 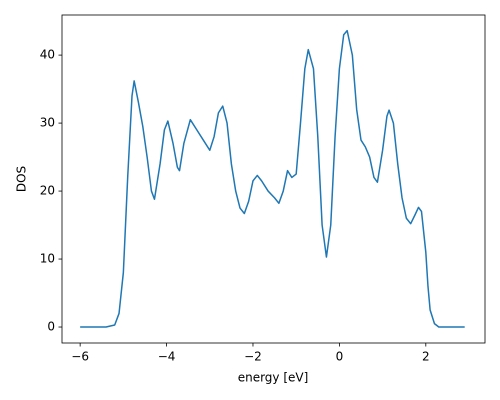 I want to click on x-tick-label: 0, so click(x=340, y=357).